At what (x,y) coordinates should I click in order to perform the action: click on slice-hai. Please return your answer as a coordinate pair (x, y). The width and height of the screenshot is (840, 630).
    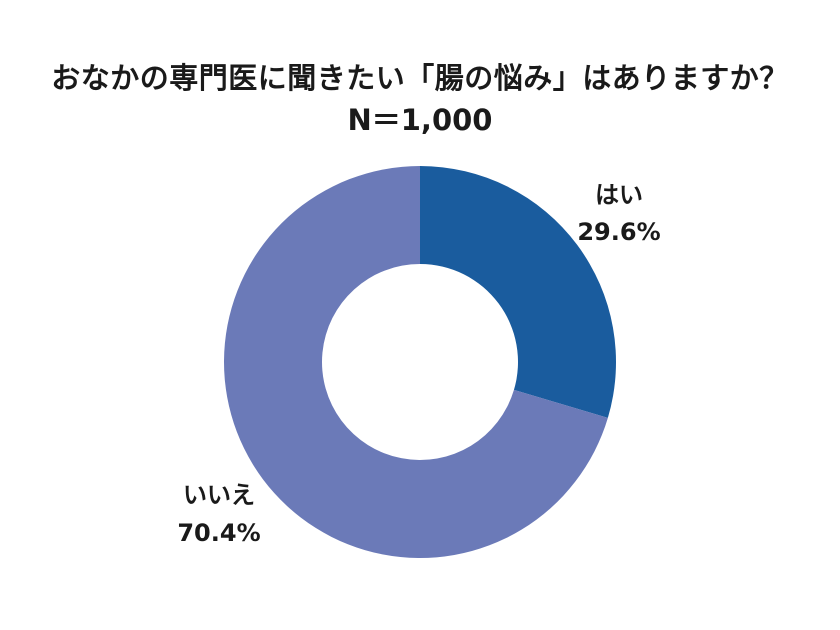
    Looking at the image, I should click on (518, 292).